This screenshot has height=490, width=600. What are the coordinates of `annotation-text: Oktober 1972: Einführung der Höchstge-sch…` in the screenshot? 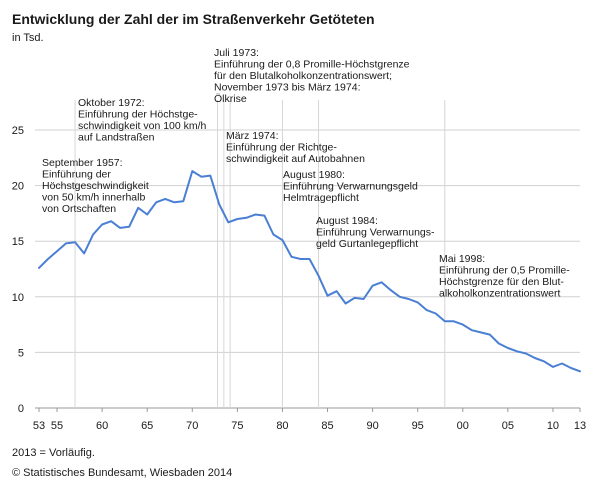 It's located at (142, 120).